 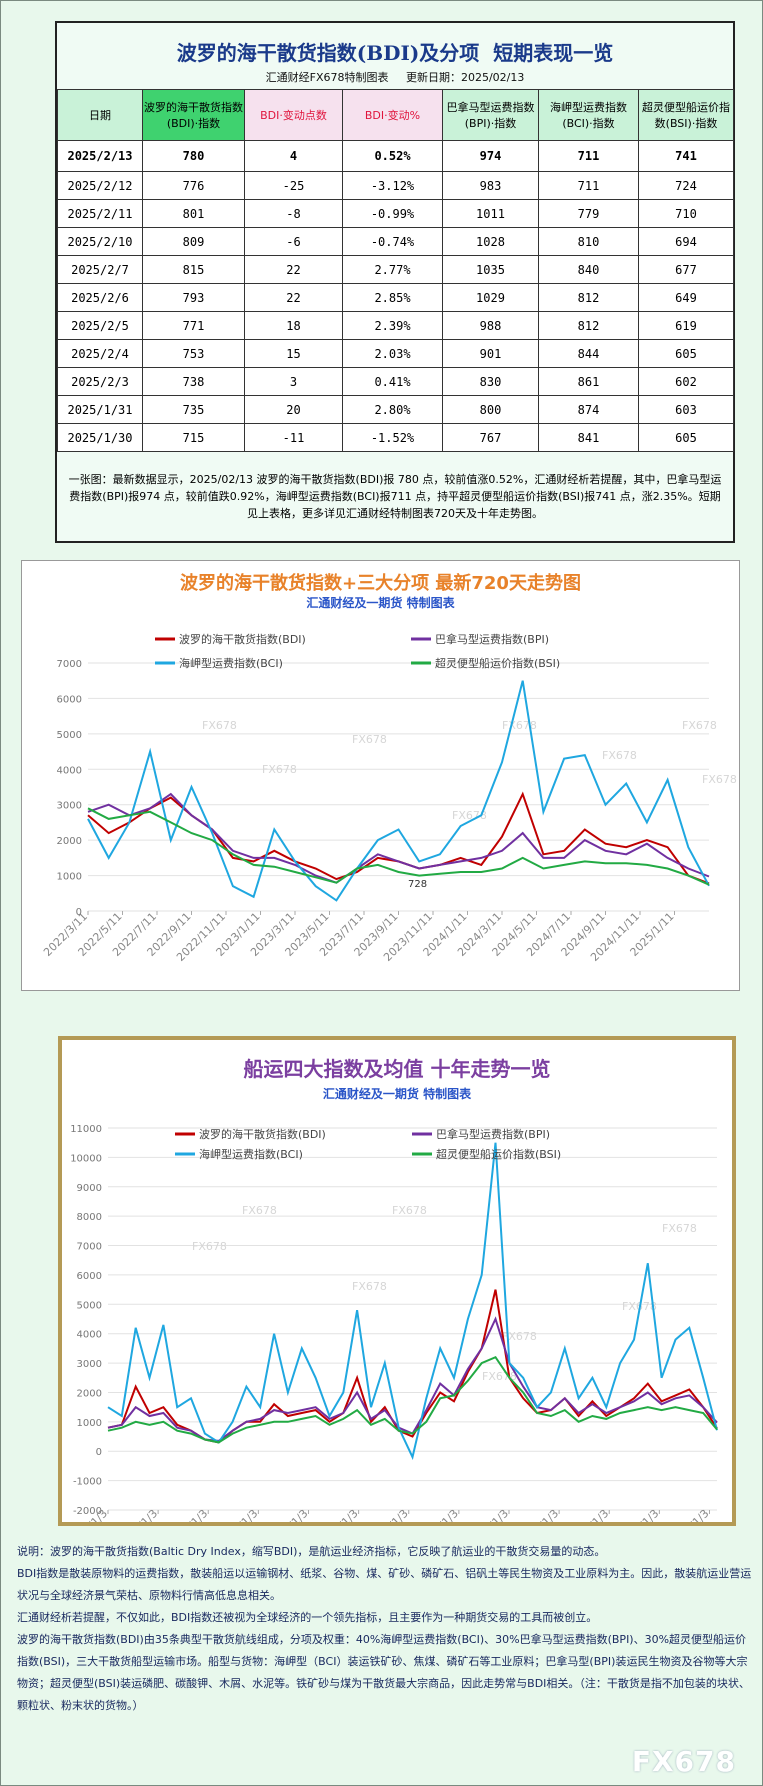 What do you see at coordinates (193, 185) in the screenshot?
I see `table-cell: 776` at bounding box center [193, 185].